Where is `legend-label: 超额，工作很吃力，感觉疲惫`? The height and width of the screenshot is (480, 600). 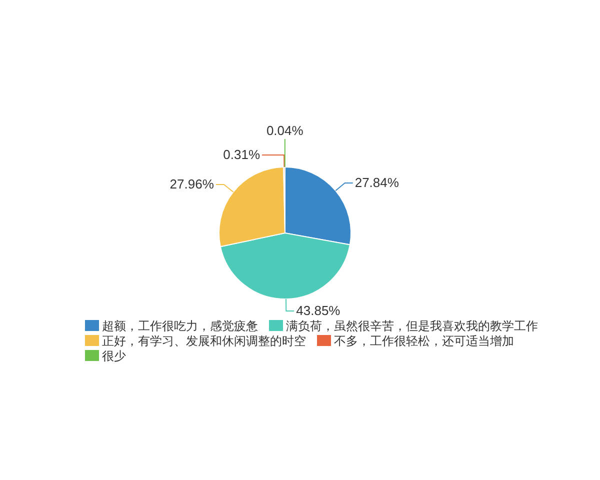
legend-label: 超额，工作很吃力，感觉疲惫 is located at coordinates (180, 326).